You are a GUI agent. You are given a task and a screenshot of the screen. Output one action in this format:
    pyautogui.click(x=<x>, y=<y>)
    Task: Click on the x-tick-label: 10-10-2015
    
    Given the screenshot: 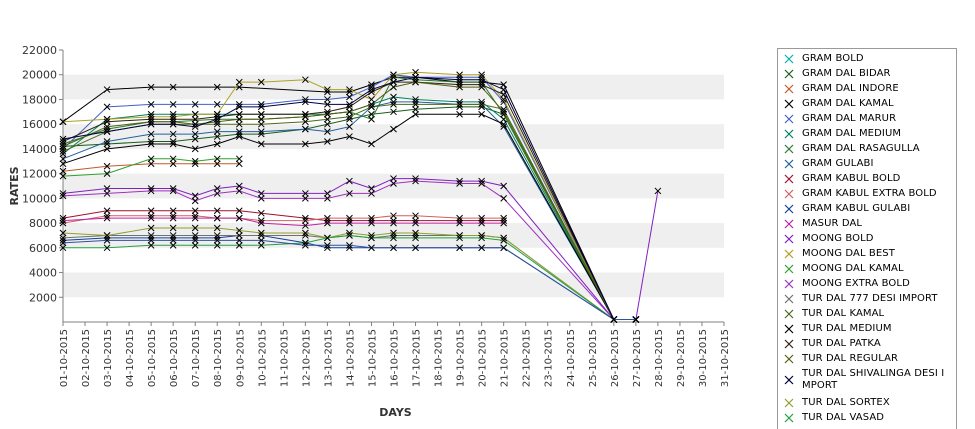 What is the action you would take?
    pyautogui.click(x=262, y=358)
    